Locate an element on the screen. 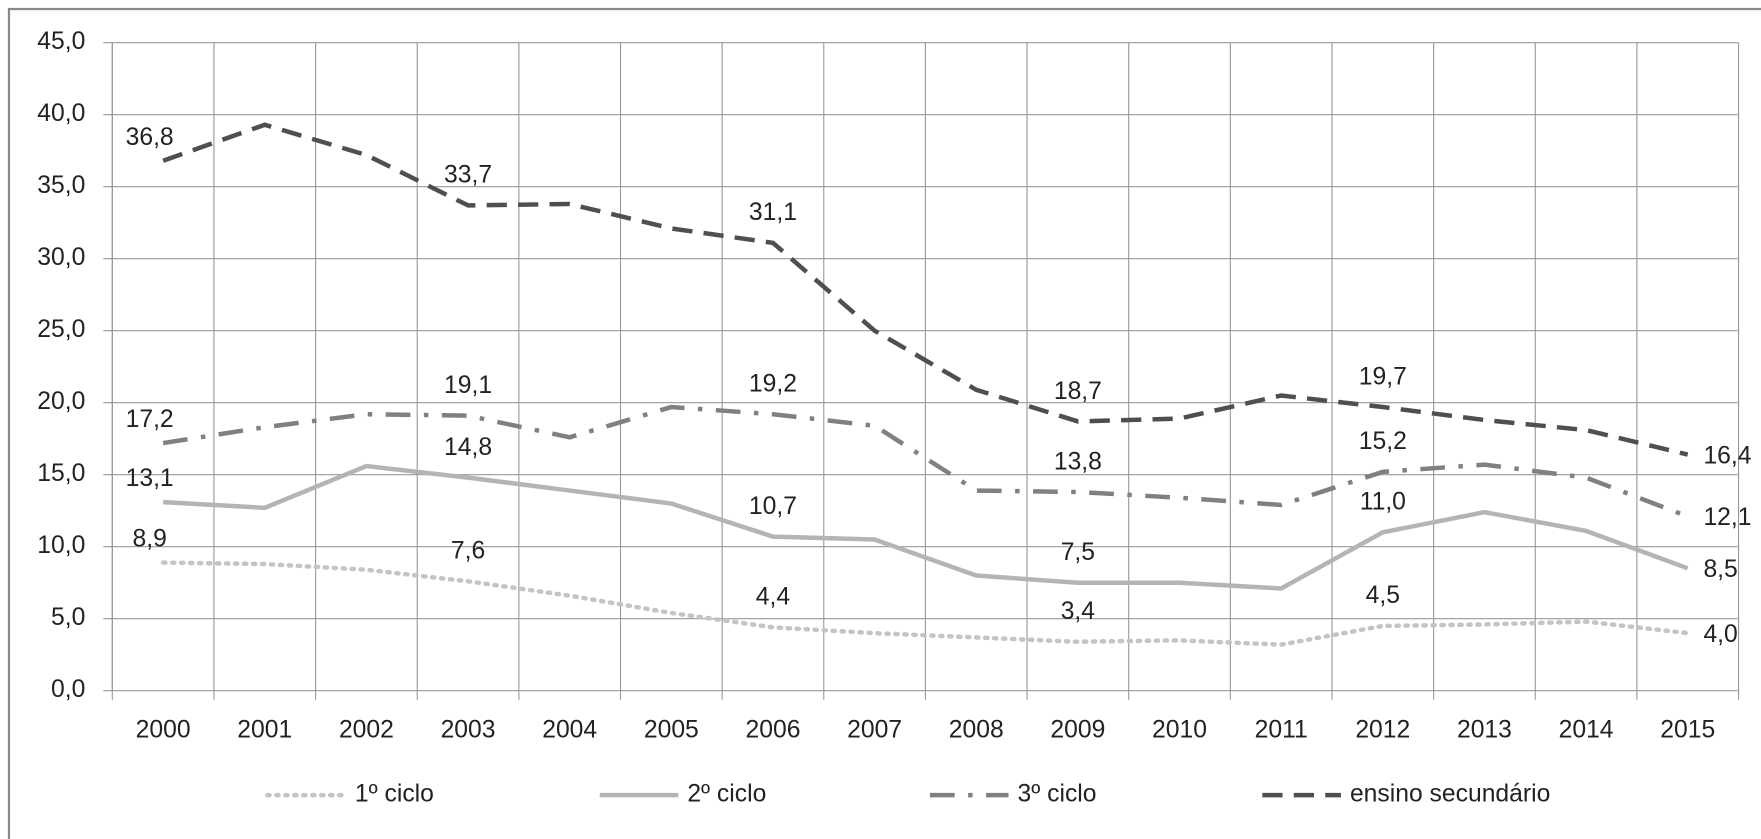 This screenshot has height=839, width=1761. data-label: 12,1 is located at coordinates (1727, 517).